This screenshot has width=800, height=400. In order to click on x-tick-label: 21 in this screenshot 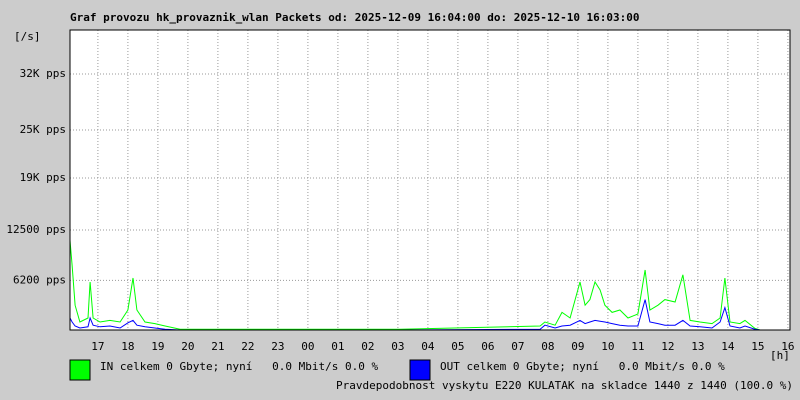, I will do `click(217, 346)`.